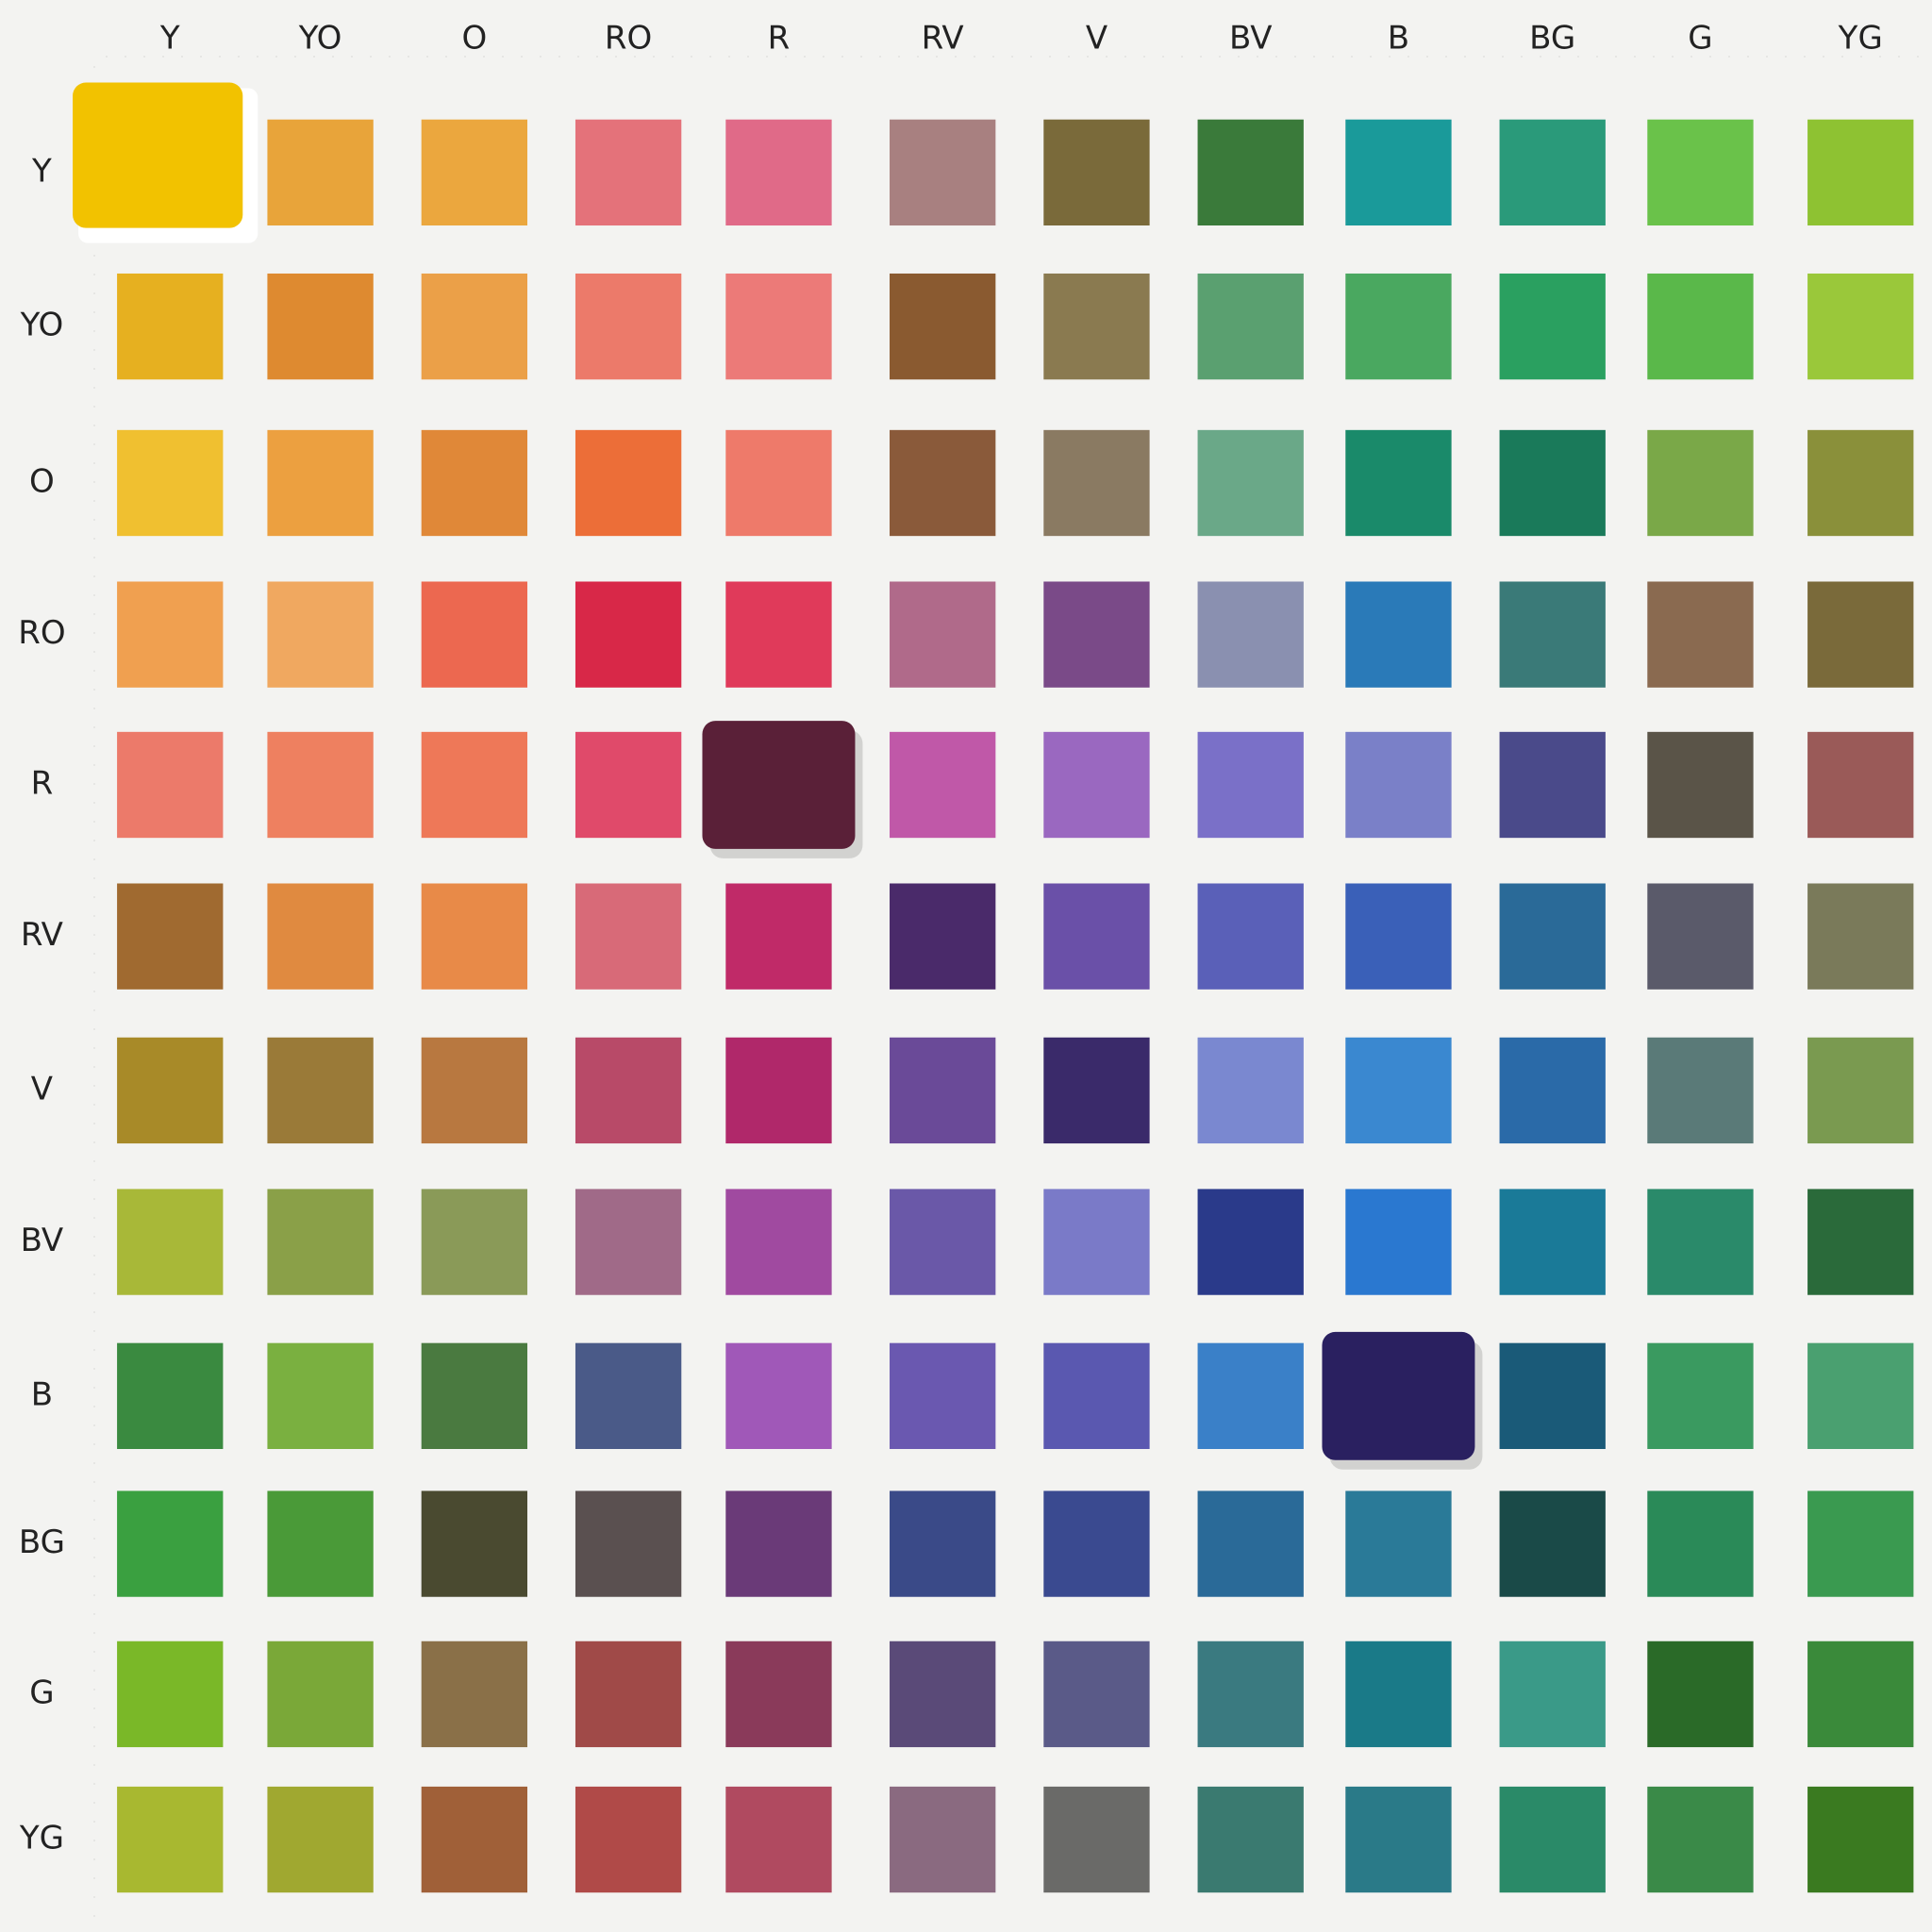 This screenshot has height=1932, width=1932. Describe the element at coordinates (1700, 38) in the screenshot. I see `column-label: G` at that location.